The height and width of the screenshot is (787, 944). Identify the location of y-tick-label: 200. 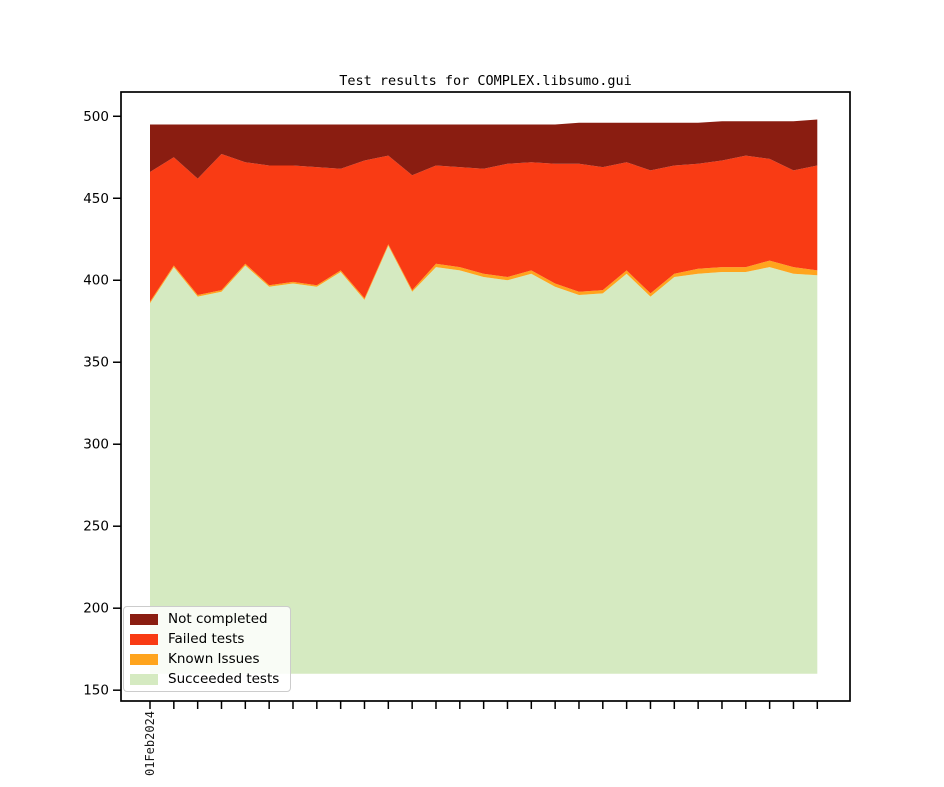
(96, 609).